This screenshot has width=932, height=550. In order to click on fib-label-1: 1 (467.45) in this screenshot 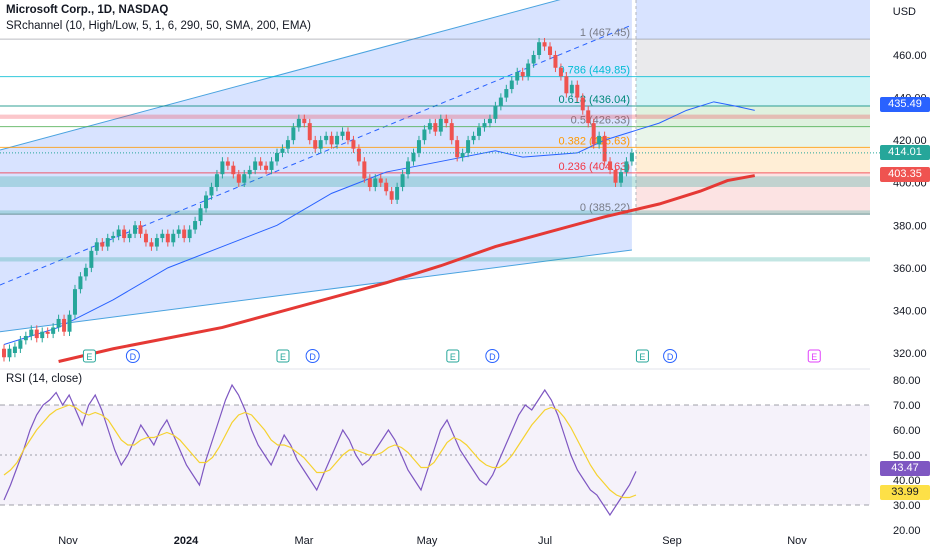, I will do `click(605, 33)`.